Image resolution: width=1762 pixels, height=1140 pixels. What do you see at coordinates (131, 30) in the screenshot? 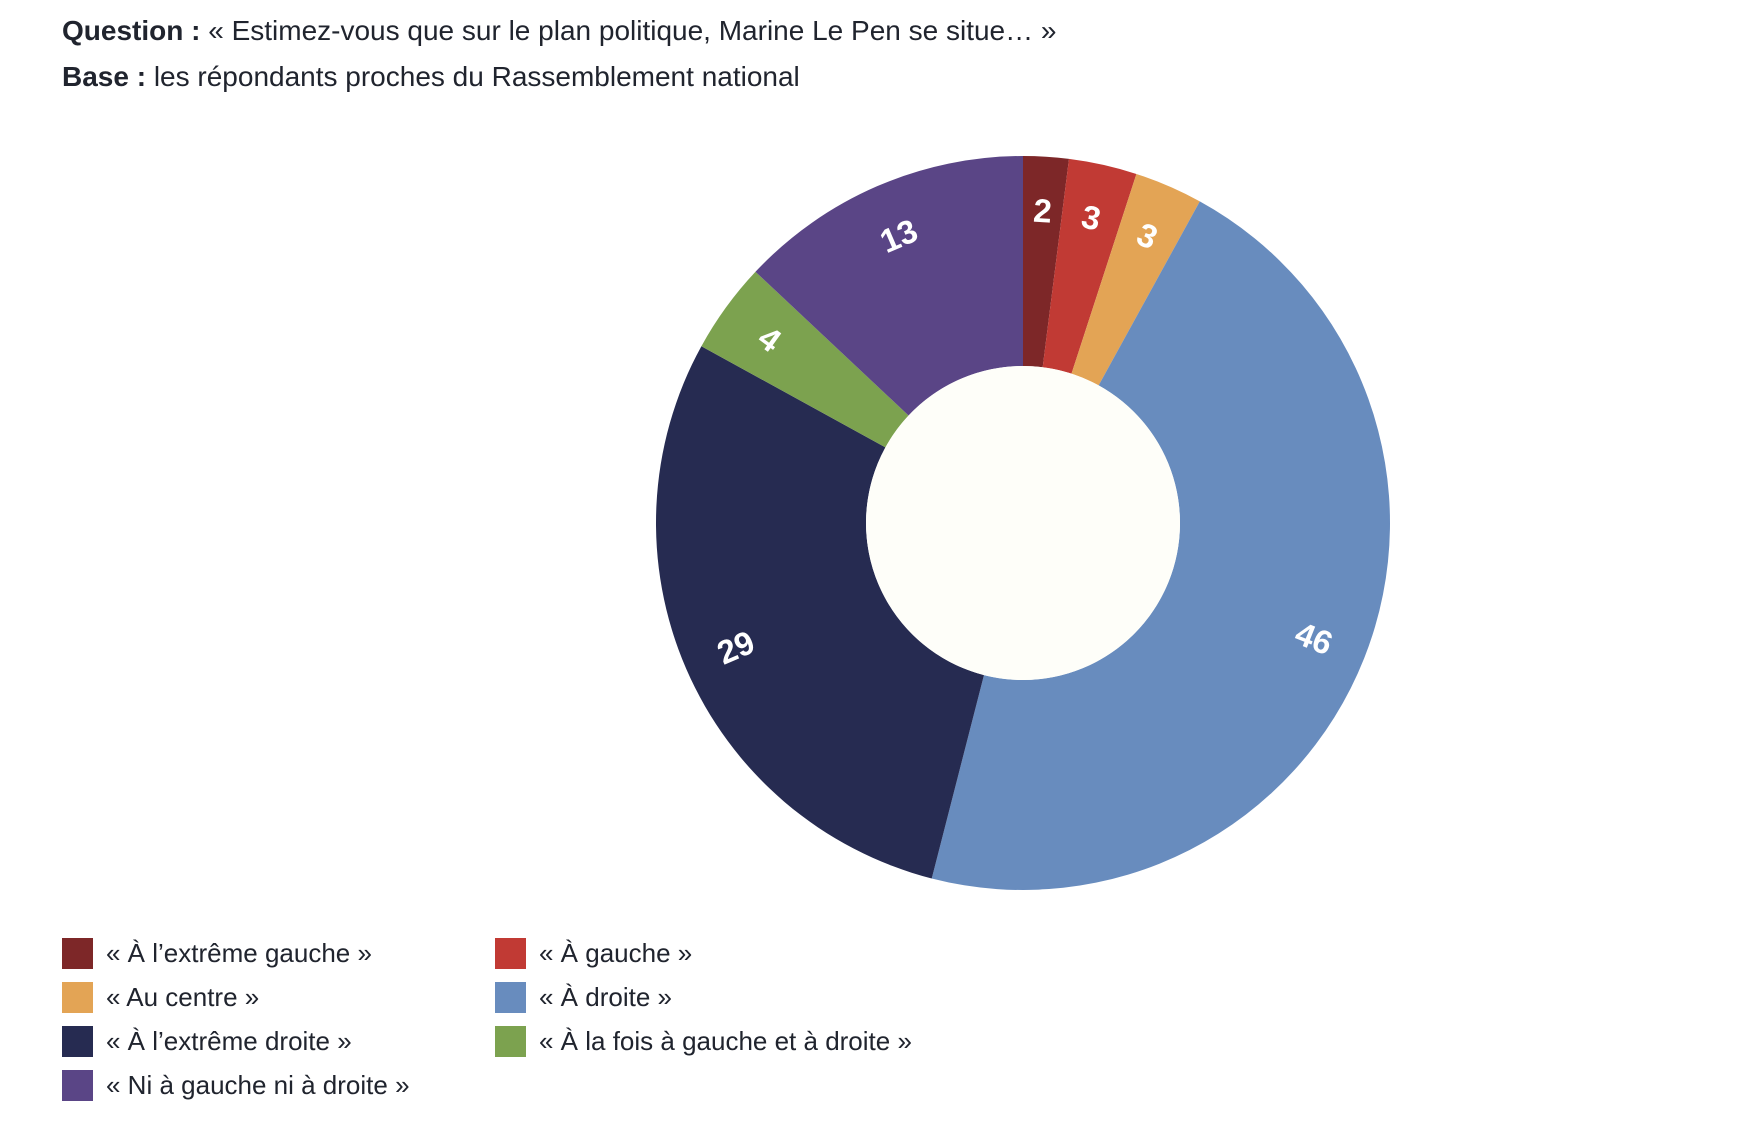
I see `question-label: Question :` at bounding box center [131, 30].